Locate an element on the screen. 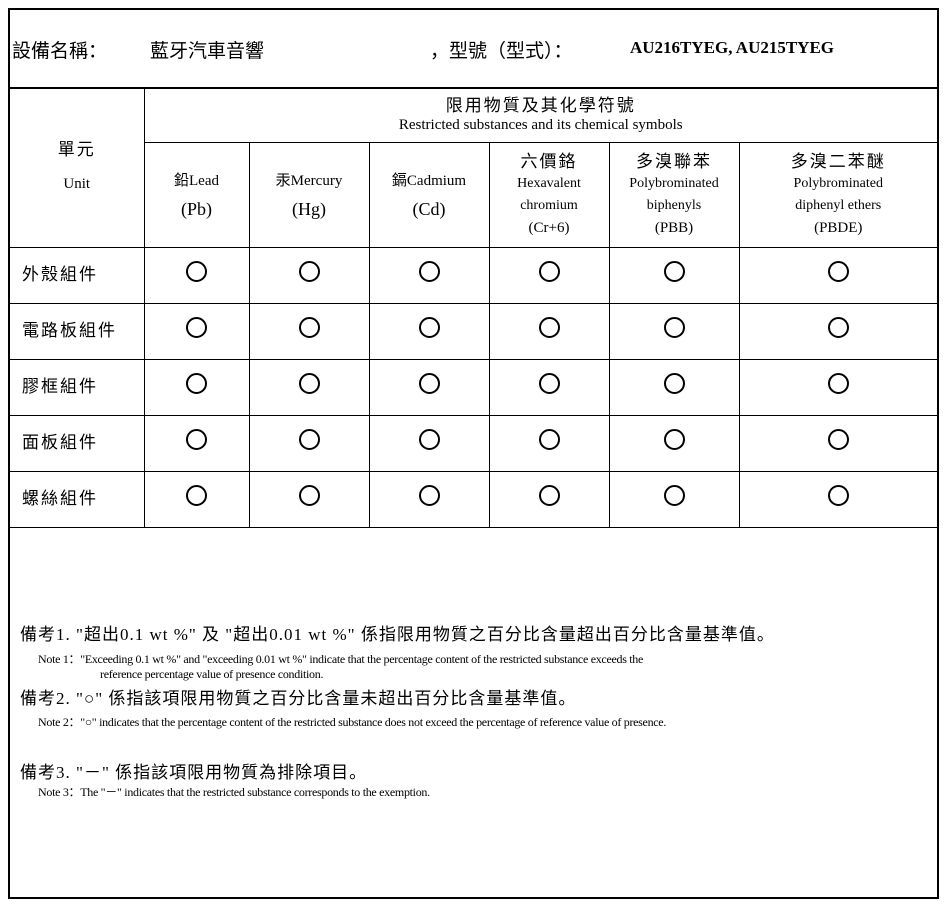 Image resolution: width=946 pixels, height=906 pixels. device-label: 設備名稱： is located at coordinates (60, 51).